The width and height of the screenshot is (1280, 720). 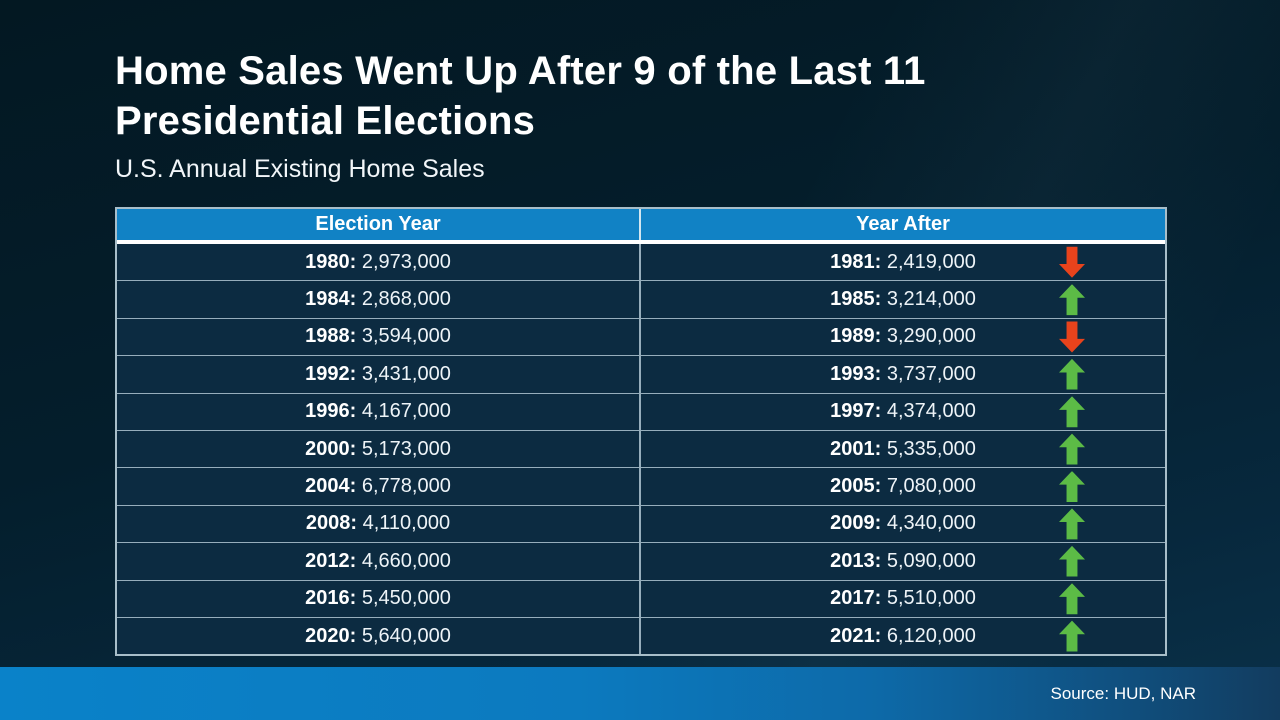 I want to click on election-year-cell: 2004: 6,778,000, so click(x=379, y=486).